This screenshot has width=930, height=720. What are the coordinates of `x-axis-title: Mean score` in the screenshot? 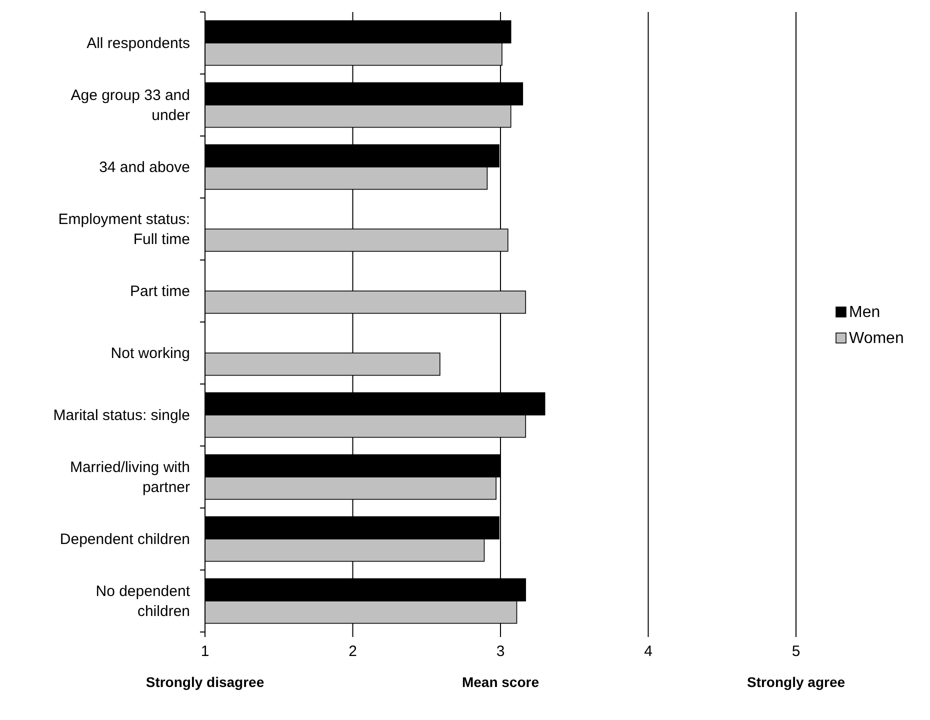 It's located at (501, 682).